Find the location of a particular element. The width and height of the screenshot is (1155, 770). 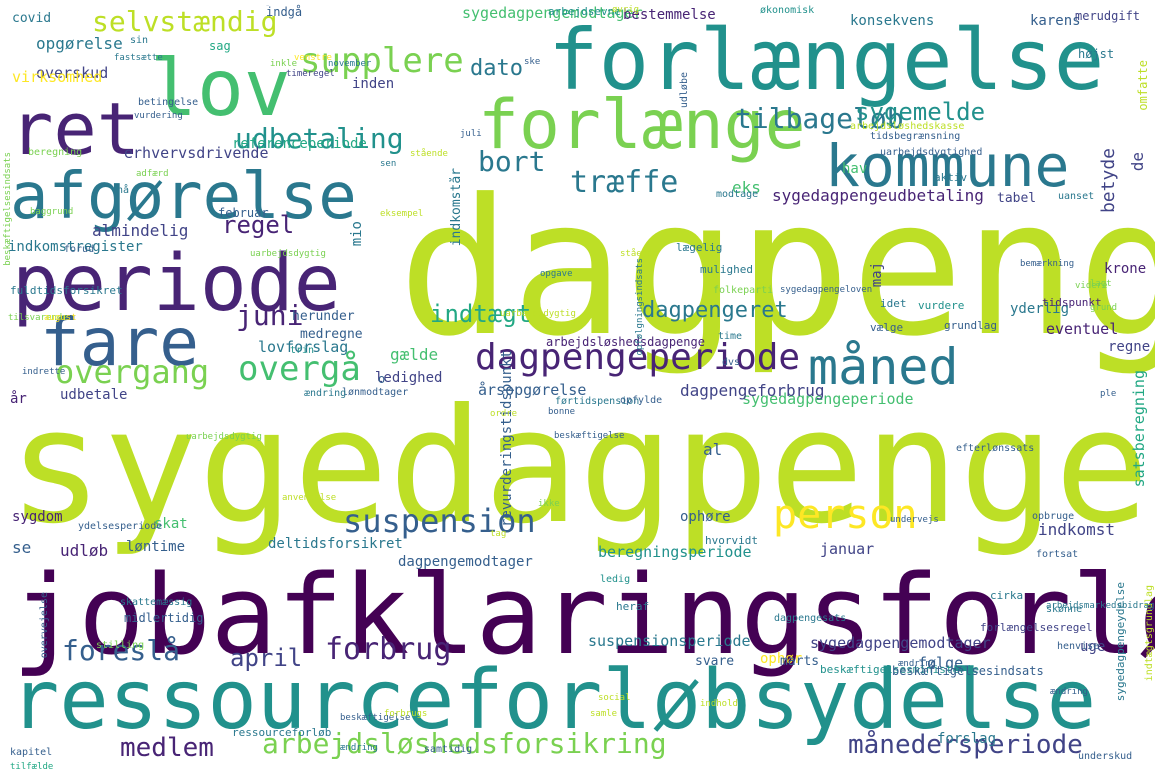

cloud-word: november is located at coordinates (350, 64).